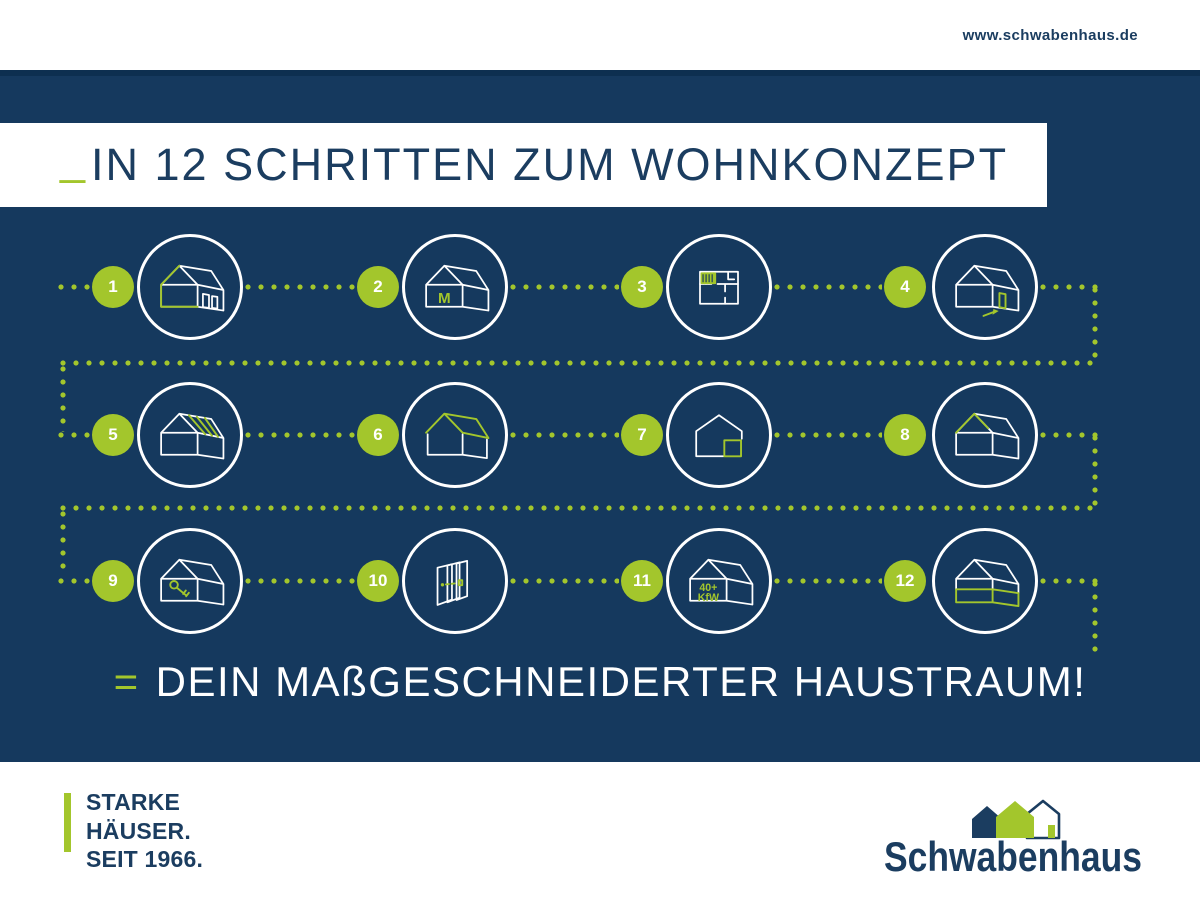  What do you see at coordinates (987, 436) in the screenshot?
I see `gable-edge-house-icon` at bounding box center [987, 436].